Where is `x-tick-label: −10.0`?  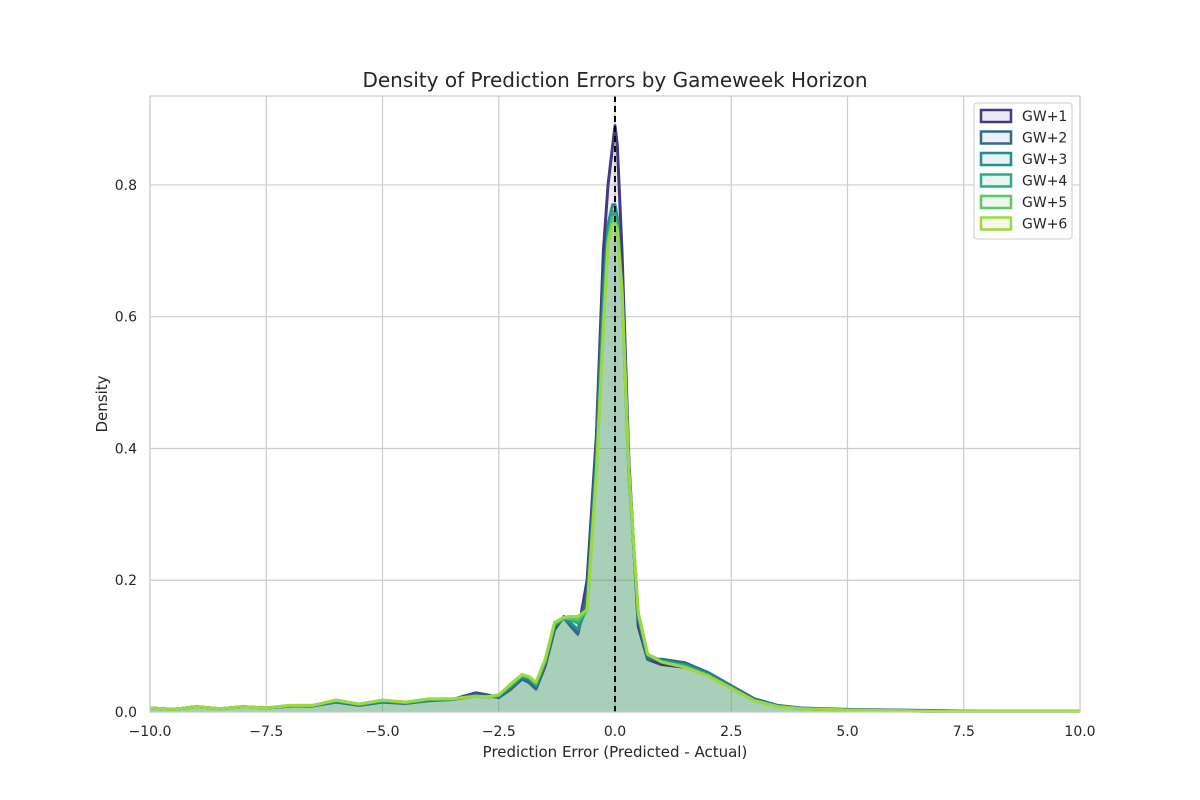
x-tick-label: −10.0 is located at coordinates (150, 732).